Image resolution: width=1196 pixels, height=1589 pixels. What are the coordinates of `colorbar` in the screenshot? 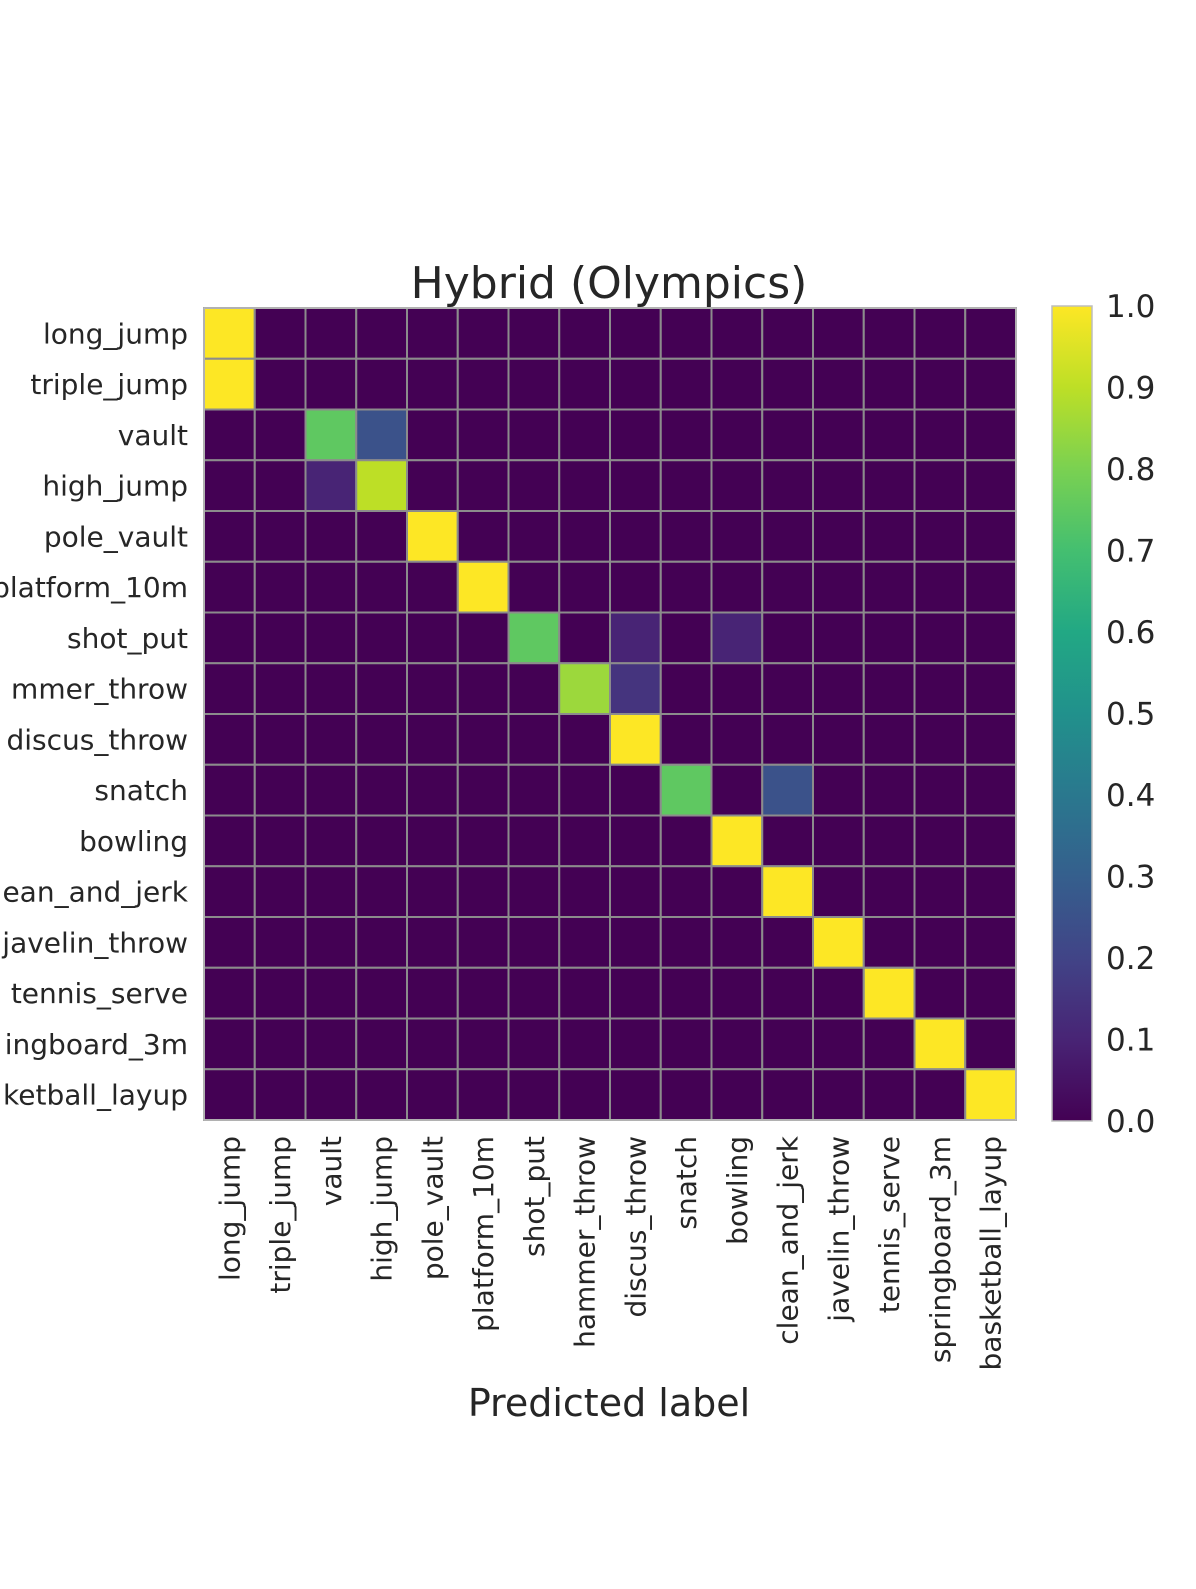 It's located at (1072, 713).